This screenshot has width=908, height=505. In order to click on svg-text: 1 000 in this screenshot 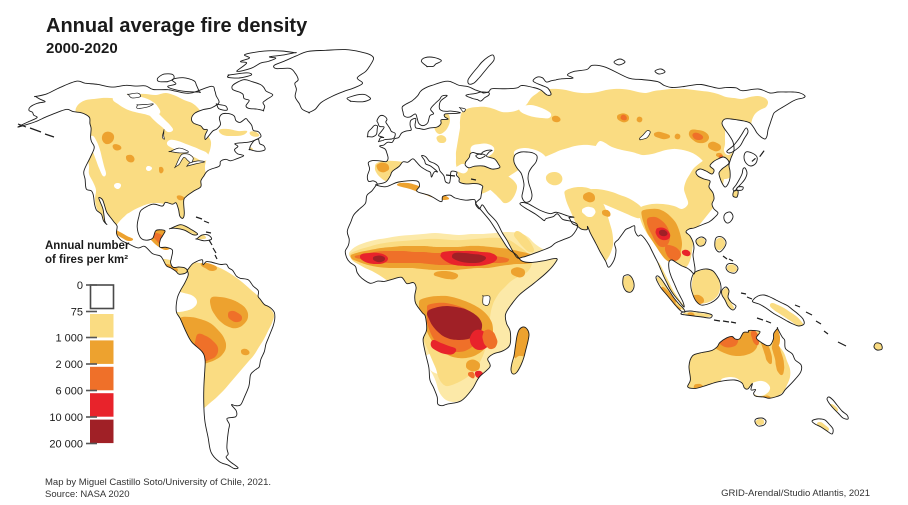, I will do `click(69, 338)`.